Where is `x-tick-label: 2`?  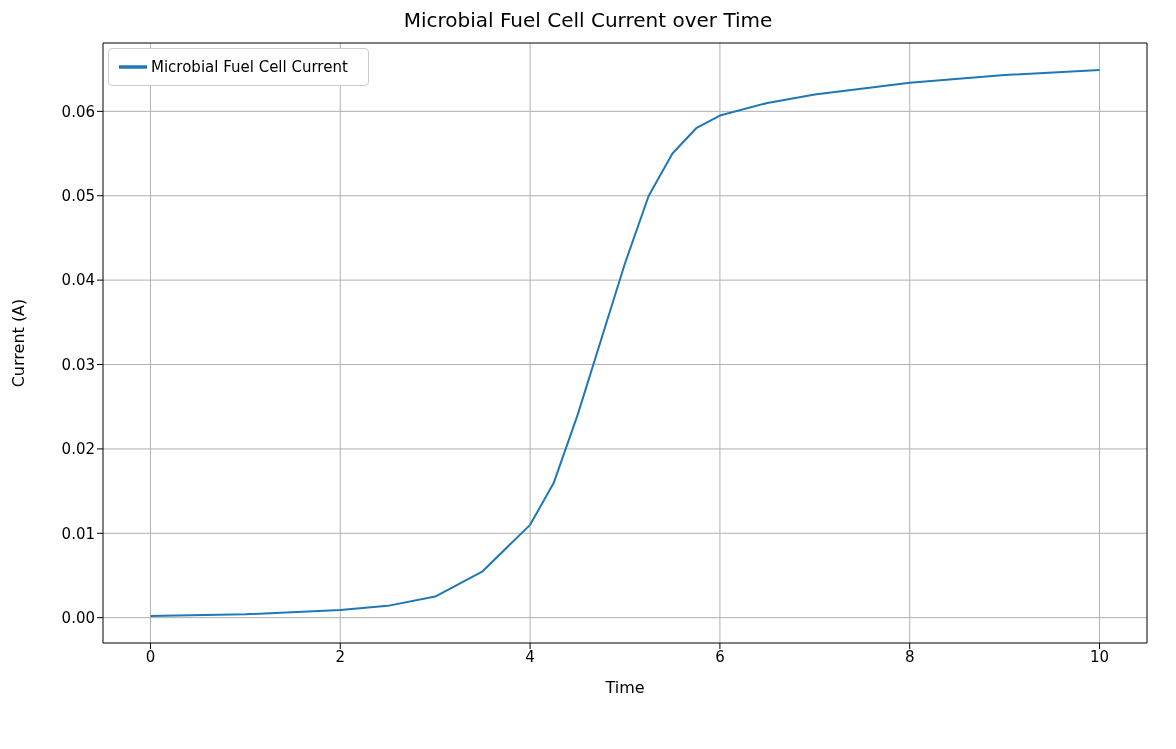
x-tick-label: 2 is located at coordinates (340, 656).